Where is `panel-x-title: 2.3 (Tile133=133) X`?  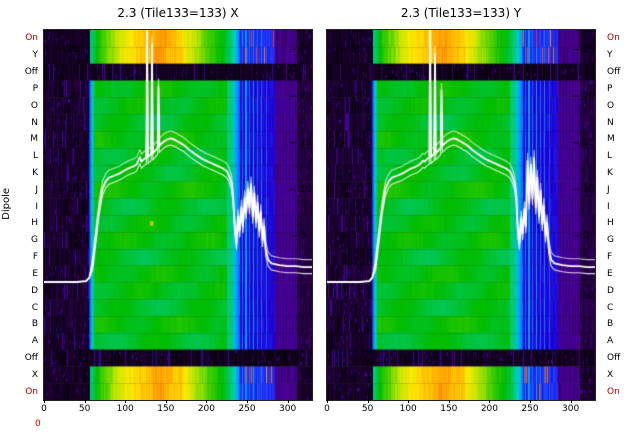 panel-x-title: 2.3 (Tile133=133) X is located at coordinates (178, 13).